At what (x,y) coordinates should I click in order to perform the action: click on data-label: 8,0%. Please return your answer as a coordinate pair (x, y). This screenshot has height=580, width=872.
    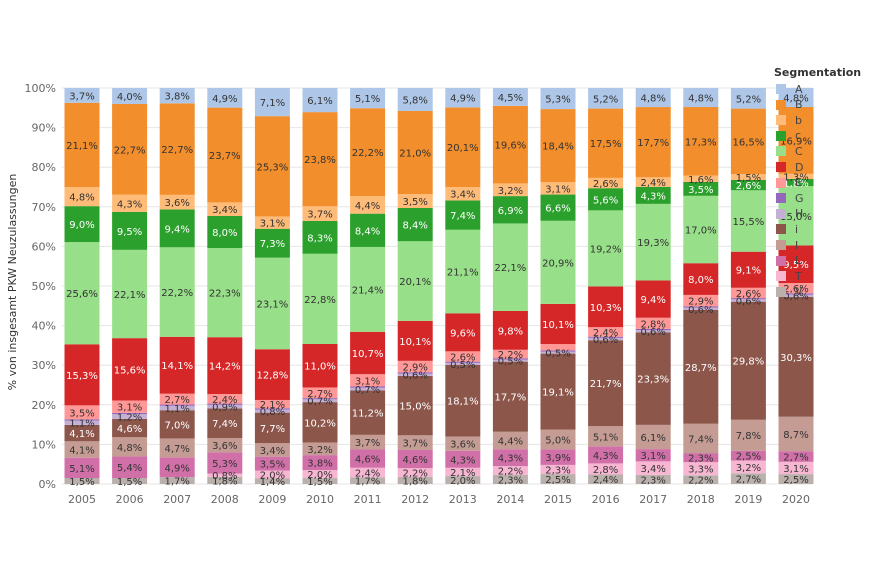
    Looking at the image, I should click on (224, 233).